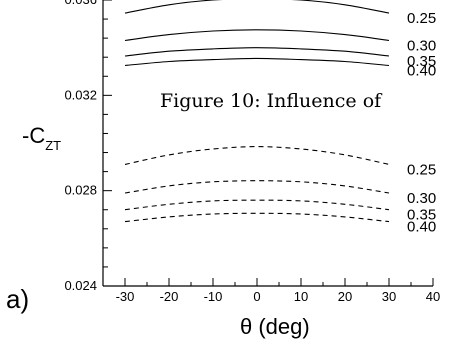  I want to click on series-line-dashed-0.30, so click(257, 187).